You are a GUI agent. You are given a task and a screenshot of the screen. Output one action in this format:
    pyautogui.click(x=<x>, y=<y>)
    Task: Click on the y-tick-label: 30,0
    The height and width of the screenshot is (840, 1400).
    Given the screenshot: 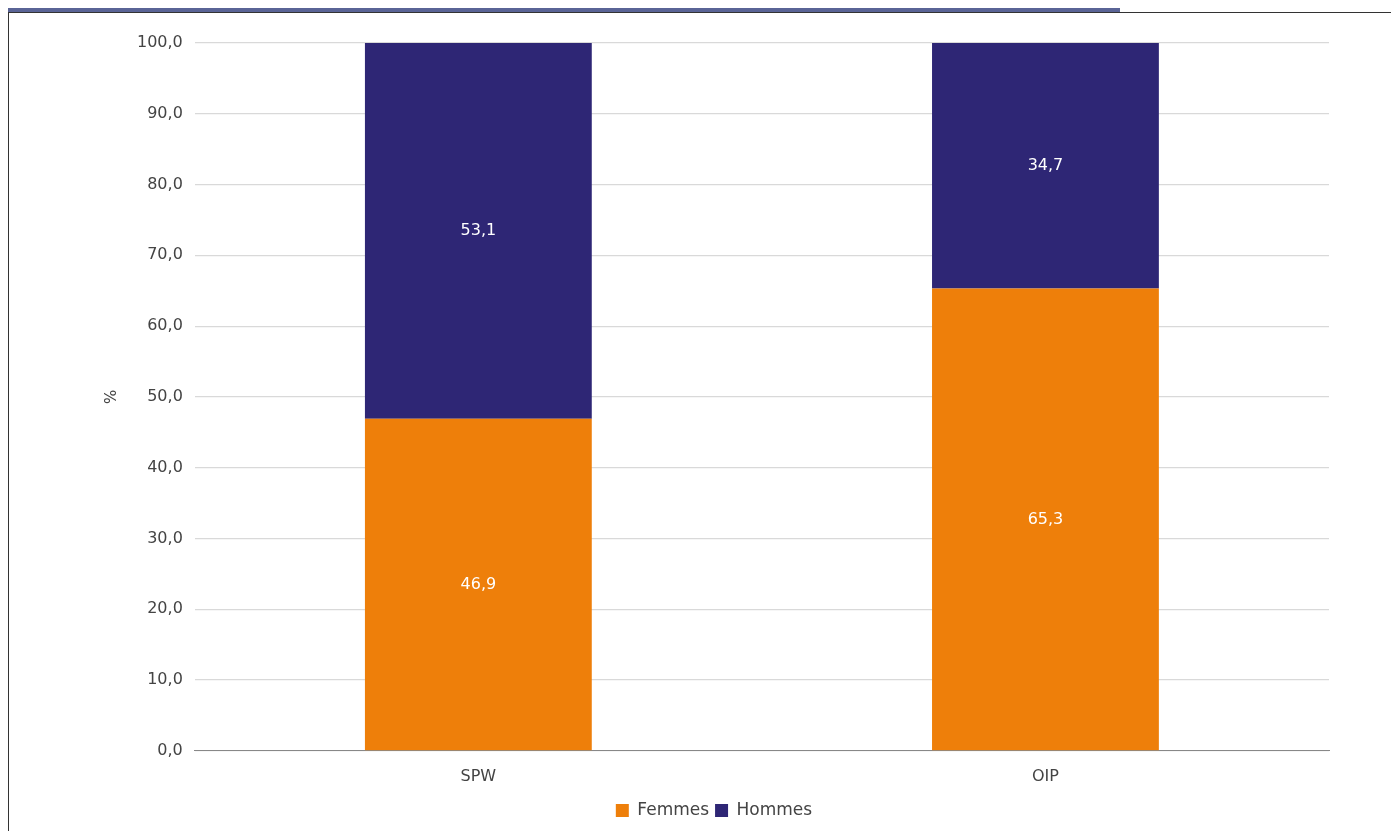 What is the action you would take?
    pyautogui.click(x=165, y=537)
    